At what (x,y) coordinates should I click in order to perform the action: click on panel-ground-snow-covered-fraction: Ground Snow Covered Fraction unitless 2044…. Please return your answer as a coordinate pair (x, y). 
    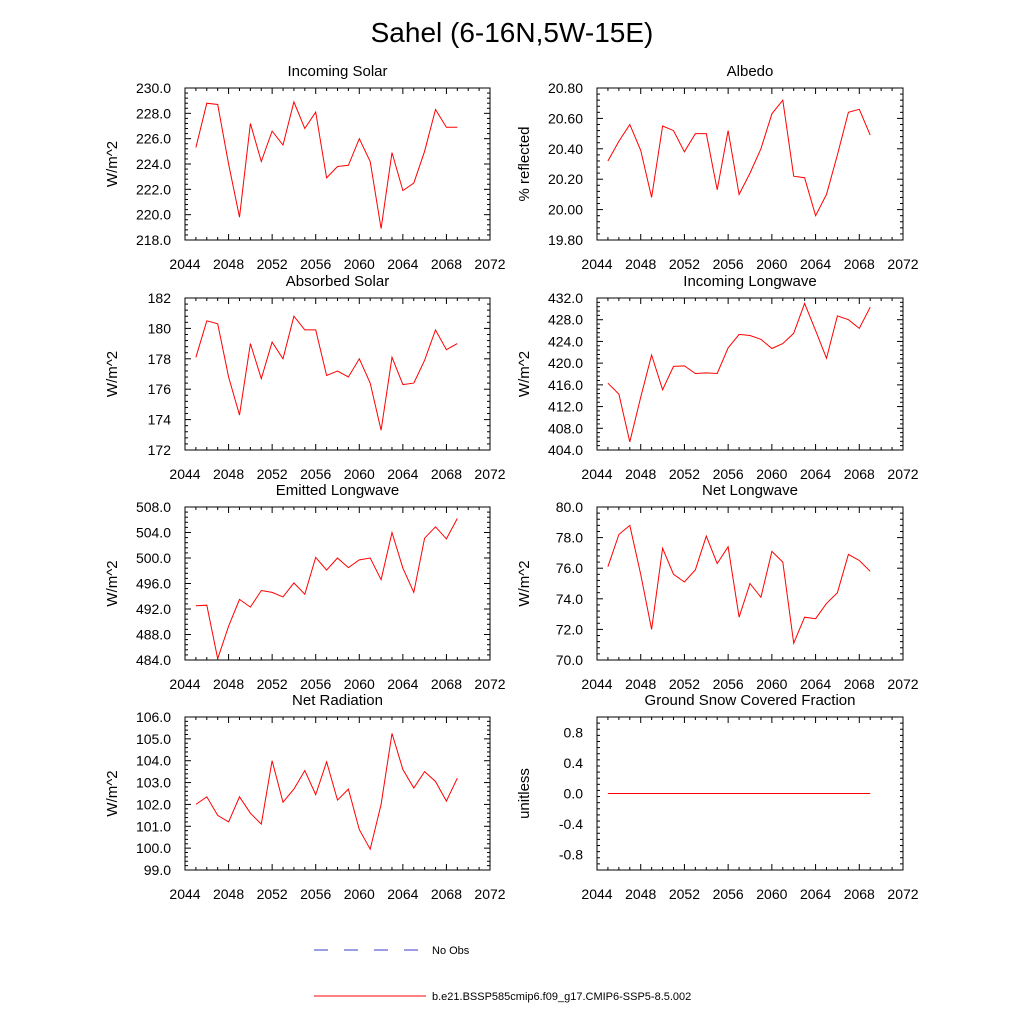
    Looking at the image, I should click on (717, 797).